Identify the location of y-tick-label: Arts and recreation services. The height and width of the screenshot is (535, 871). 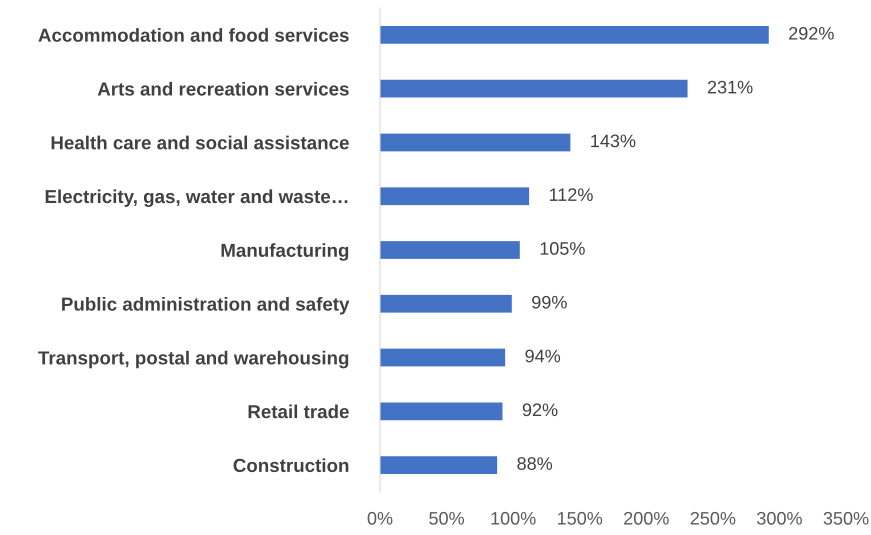
(223, 89).